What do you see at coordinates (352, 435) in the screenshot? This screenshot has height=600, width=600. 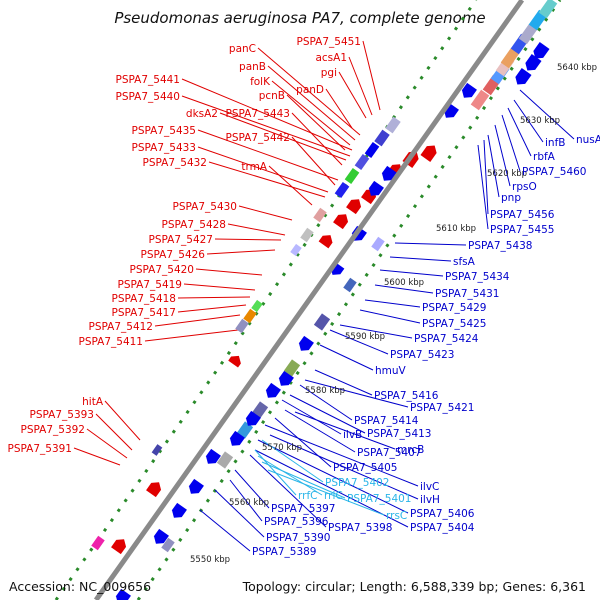 I see `gene-label-right: ilvB` at bounding box center [352, 435].